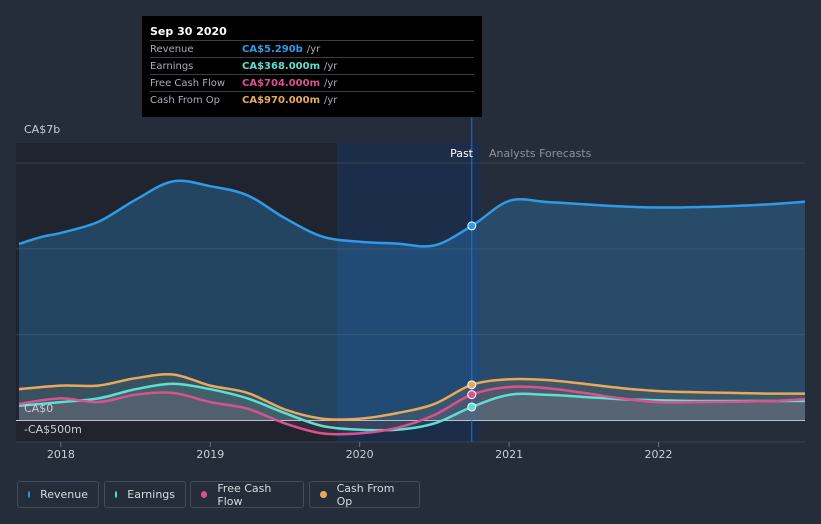 This screenshot has height=524, width=821. I want to click on past-label: Past, so click(462, 153).